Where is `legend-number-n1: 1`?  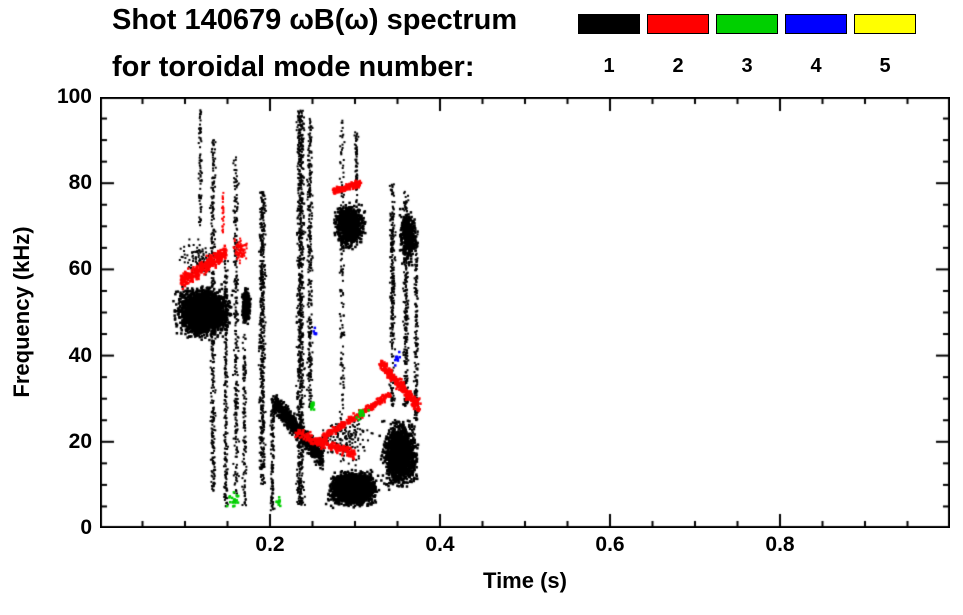
legend-number-n1: 1 is located at coordinates (609, 66).